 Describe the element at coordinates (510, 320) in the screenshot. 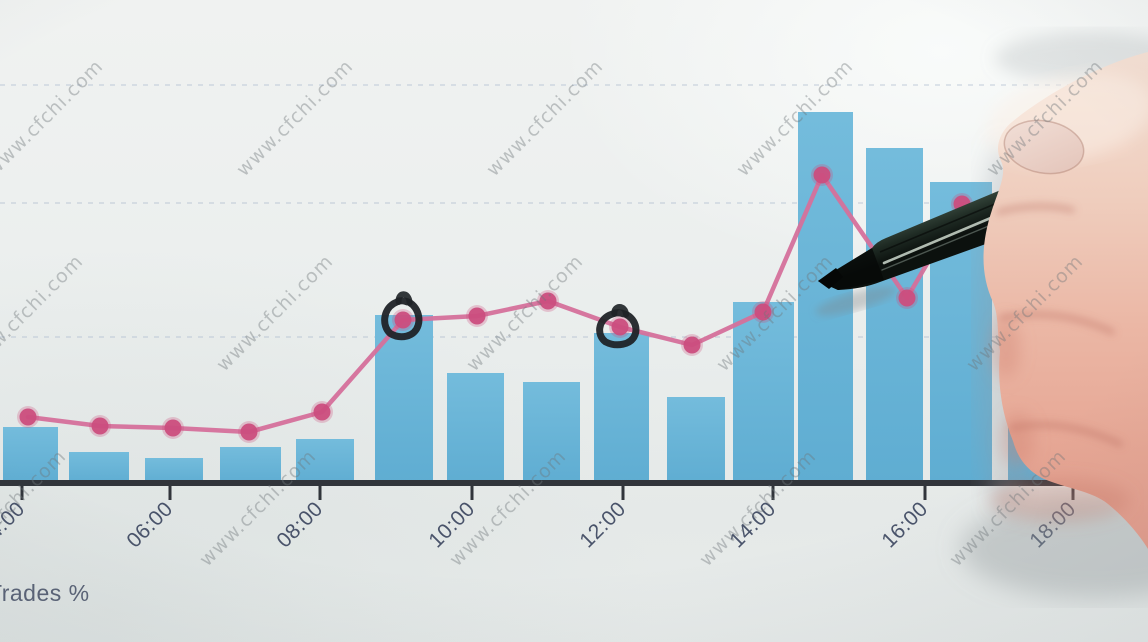

I see `hand-drawn-annotations` at that location.